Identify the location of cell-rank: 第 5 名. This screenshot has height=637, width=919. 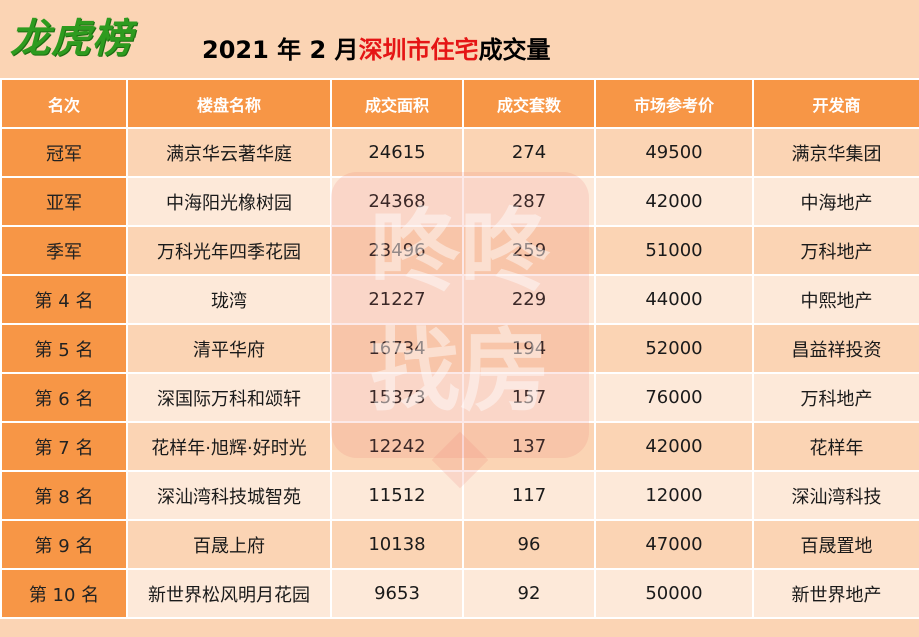
(64, 348).